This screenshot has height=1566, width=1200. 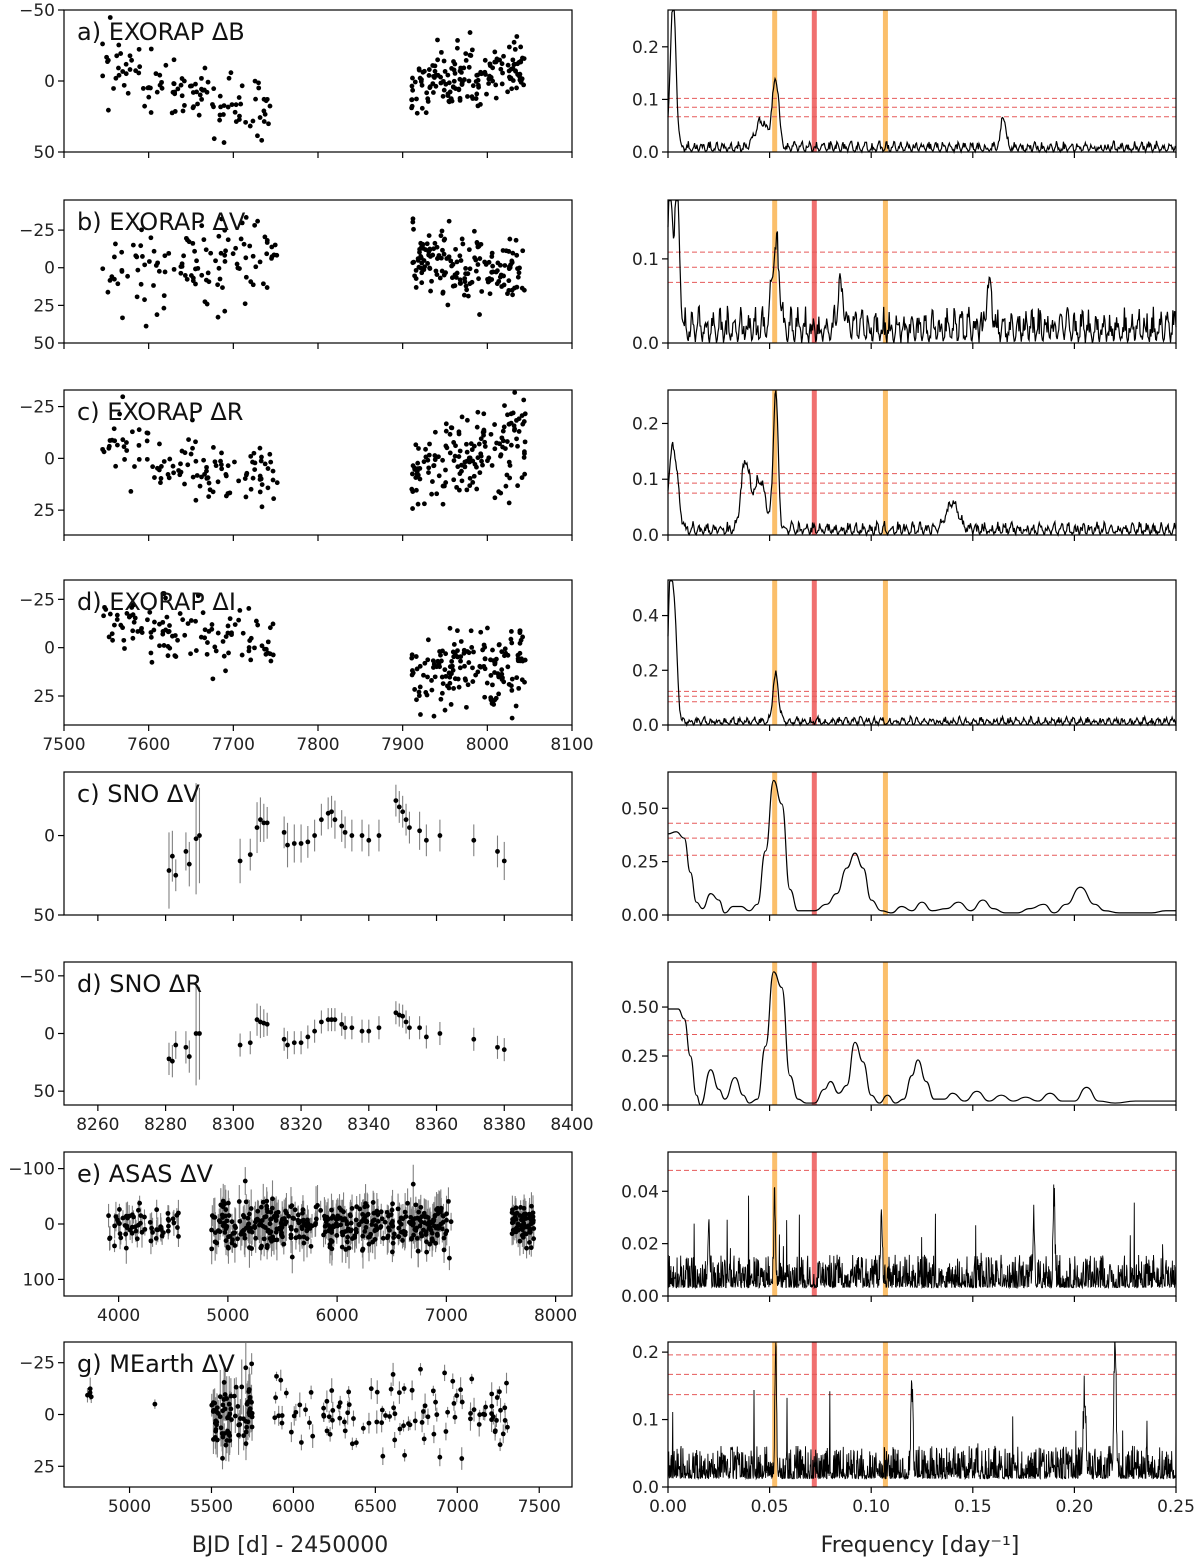 What do you see at coordinates (317, 745) in the screenshot?
I see `x-tick-label: 7800` at bounding box center [317, 745].